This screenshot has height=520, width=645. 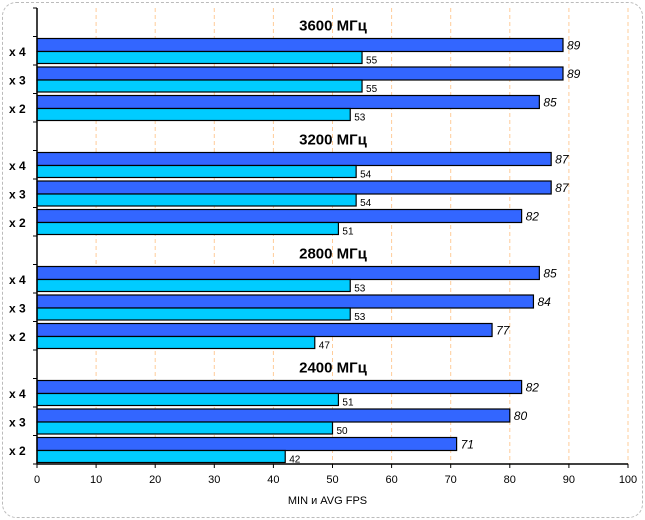 What do you see at coordinates (467, 445) in the screenshot?
I see `avg-value-label: 71` at bounding box center [467, 445].